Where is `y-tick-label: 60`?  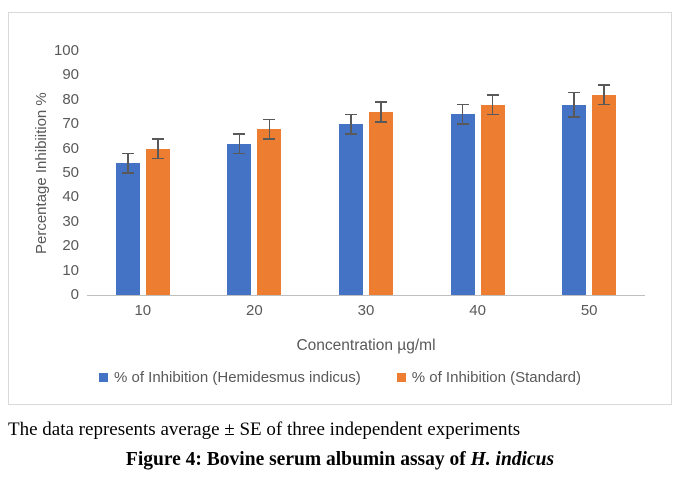 y-tick-label: 60 is located at coordinates (70, 148).